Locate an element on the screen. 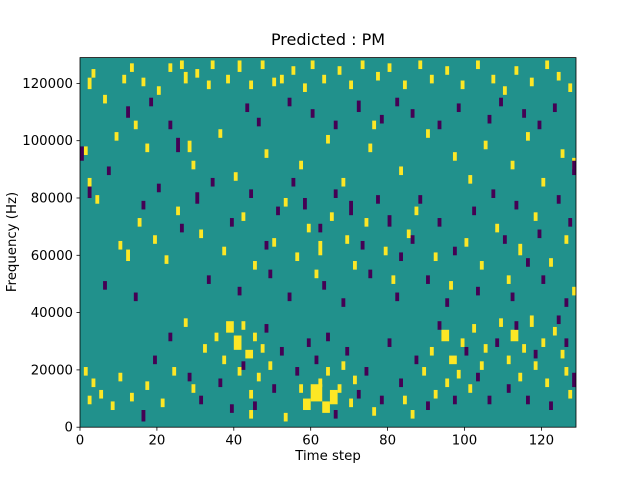 The image size is (640, 480). x-tick-label: 0 is located at coordinates (80, 441).